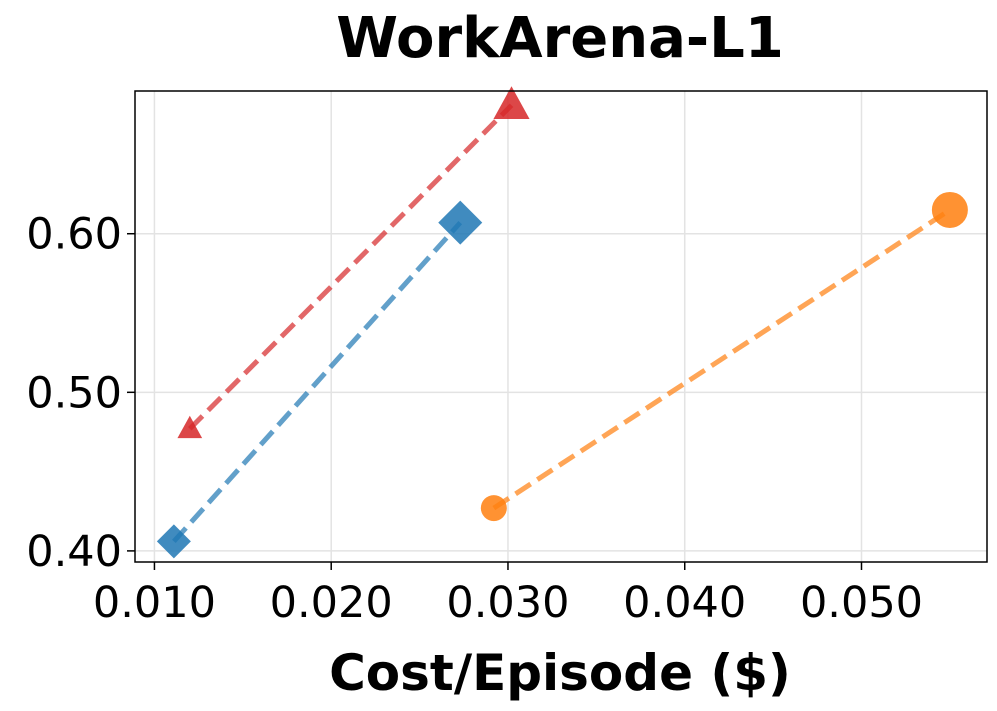  Describe the element at coordinates (684, 603) in the screenshot. I see `x-tick-label: 0.040` at that location.